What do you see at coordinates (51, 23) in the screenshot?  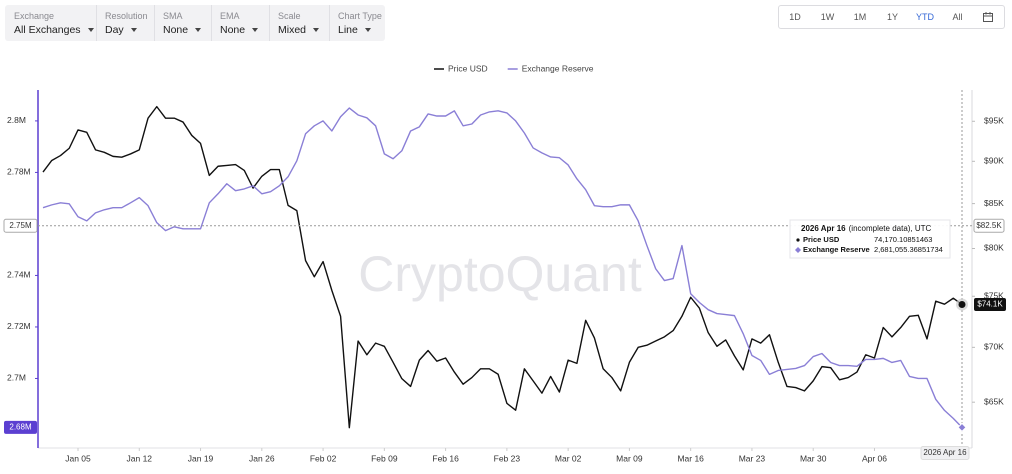 I see `dropdown: Exchange All Exchanges` at bounding box center [51, 23].